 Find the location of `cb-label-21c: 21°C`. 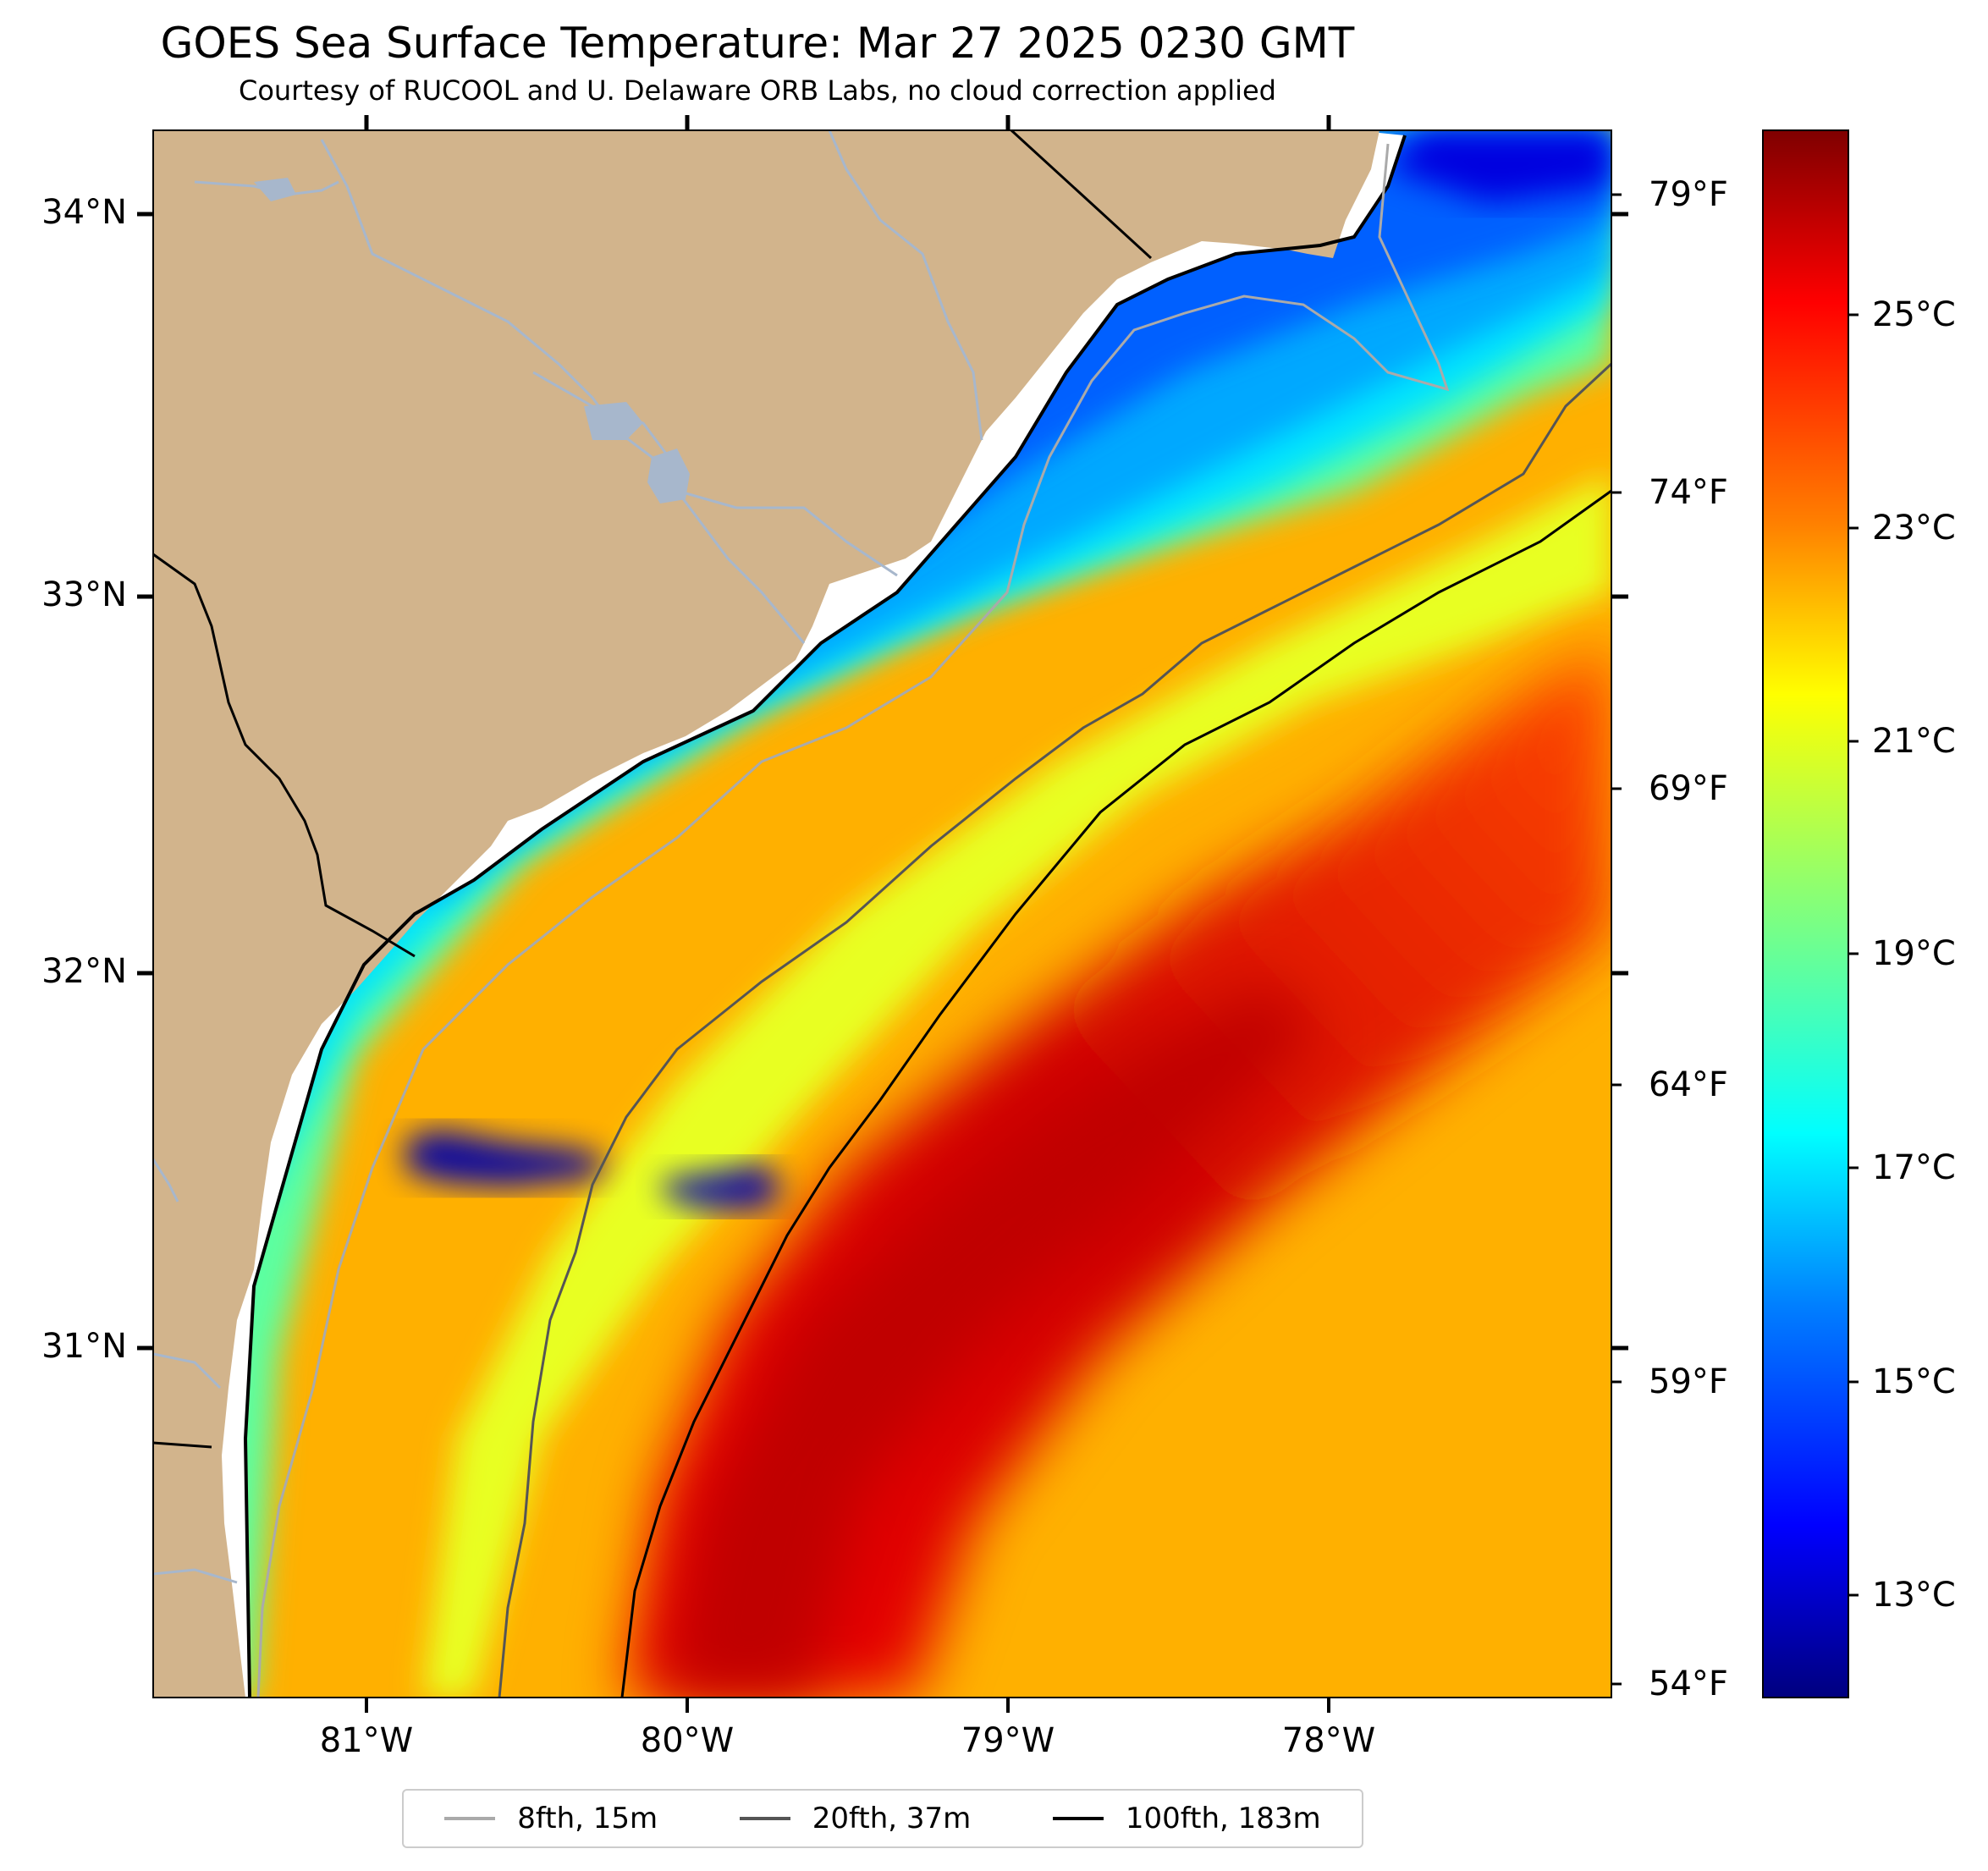

cb-label-21c: 21°C is located at coordinates (1914, 741).